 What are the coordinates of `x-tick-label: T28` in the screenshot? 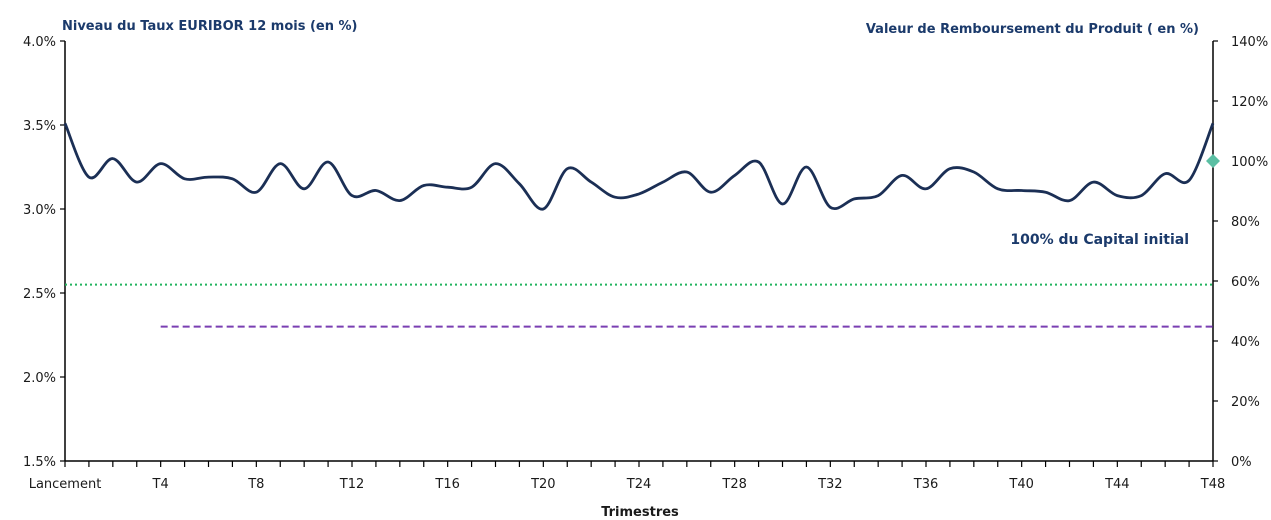 It's located at (733, 484).